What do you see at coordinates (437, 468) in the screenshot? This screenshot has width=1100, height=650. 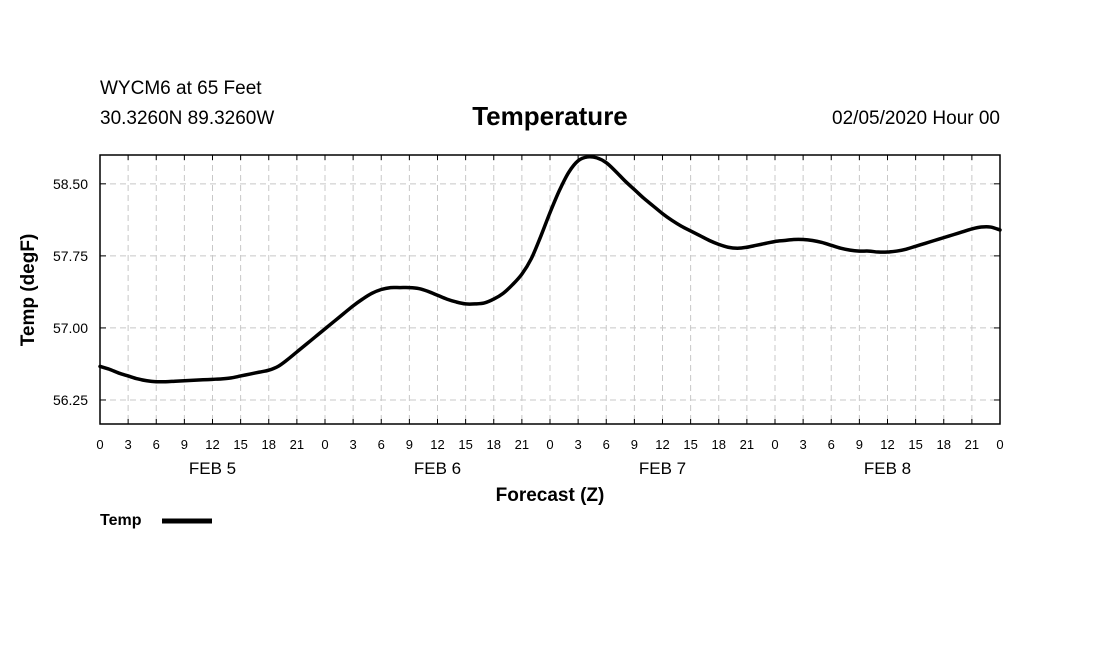 I see `day-label: FEB 6` at bounding box center [437, 468].